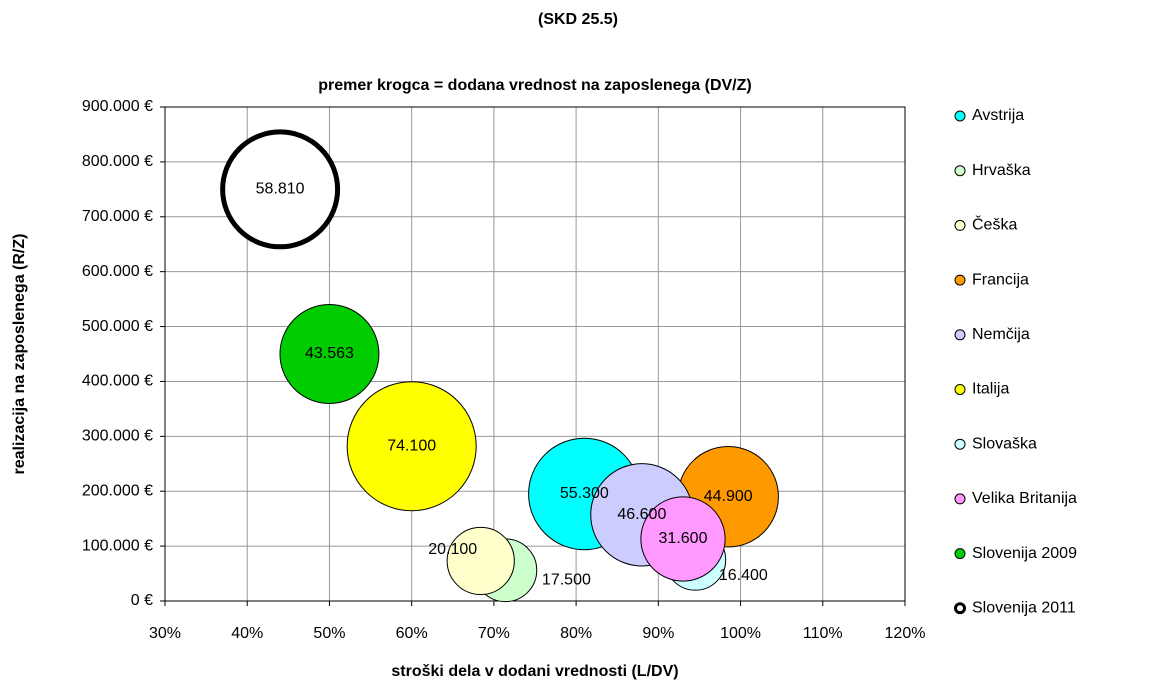 The height and width of the screenshot is (684, 1153). What do you see at coordinates (165, 633) in the screenshot?
I see `x-tick-label: 30%` at bounding box center [165, 633].